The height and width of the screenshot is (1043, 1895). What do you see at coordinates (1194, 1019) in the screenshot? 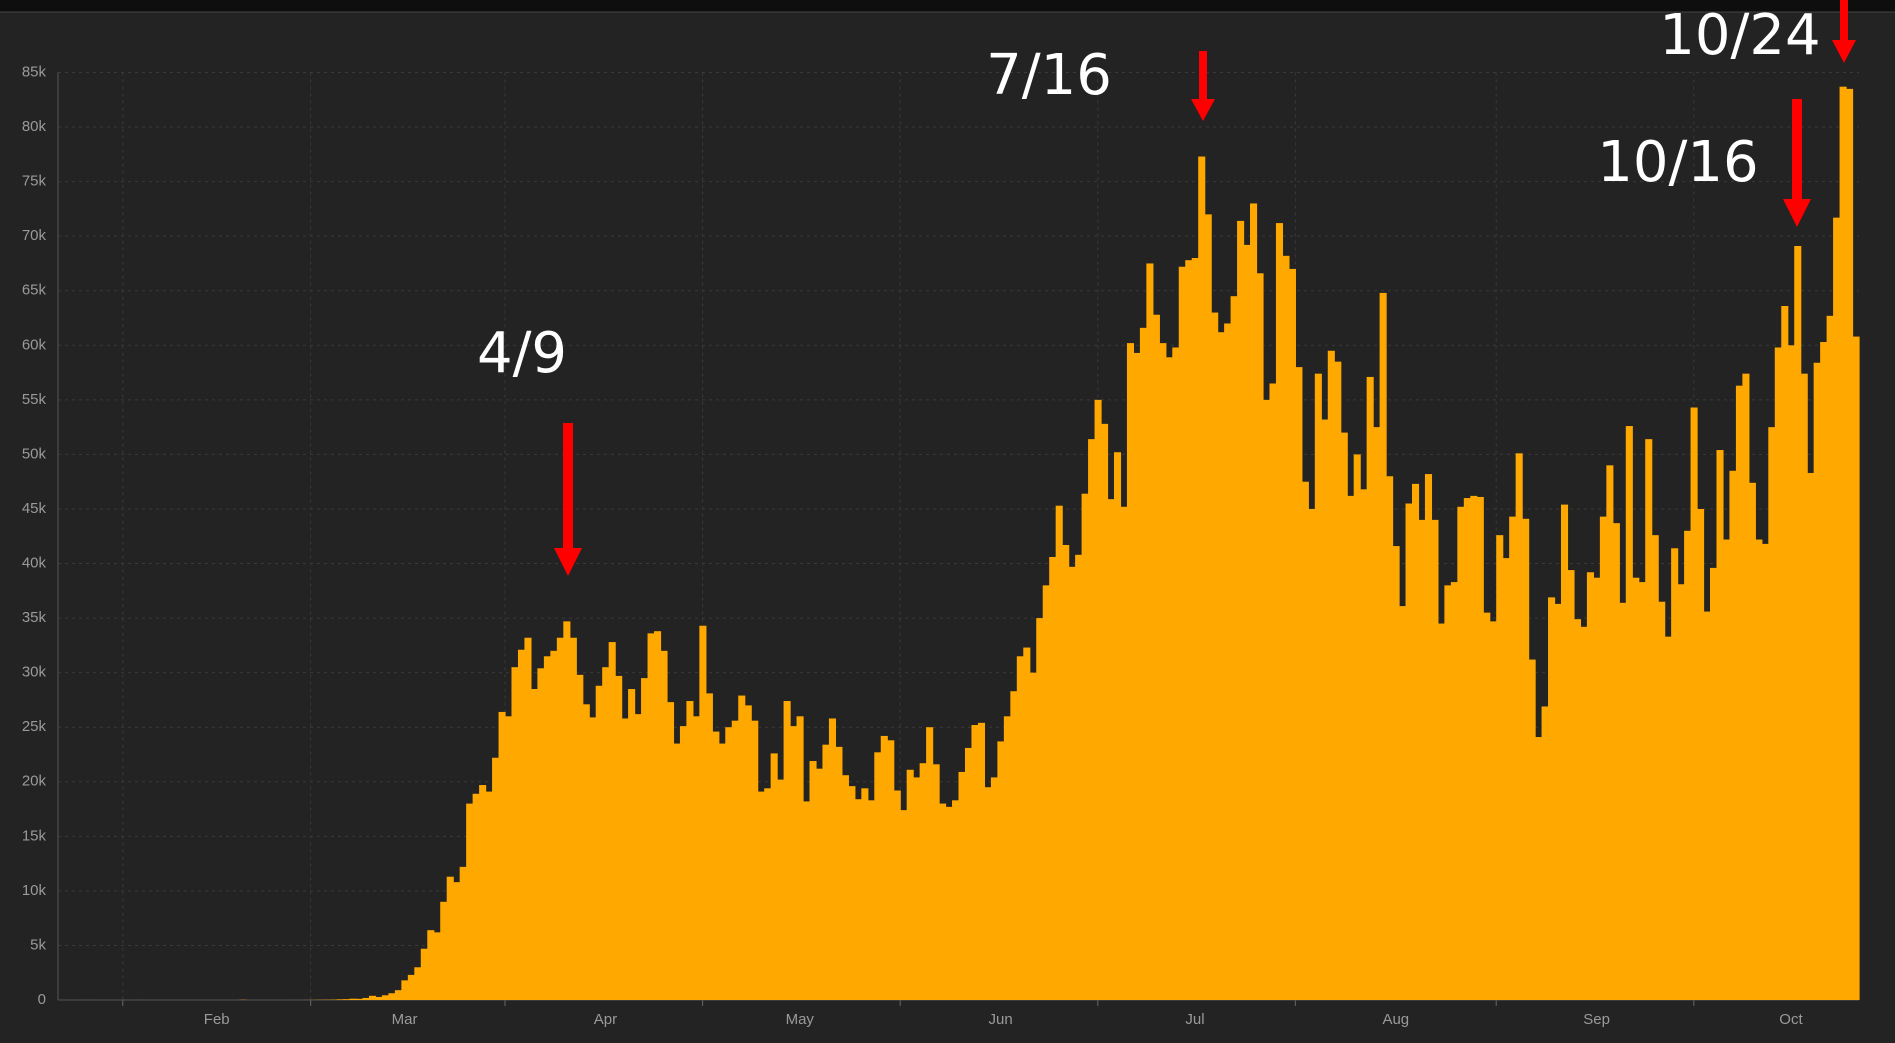
I see `x-tick-label: Jul` at bounding box center [1194, 1019].